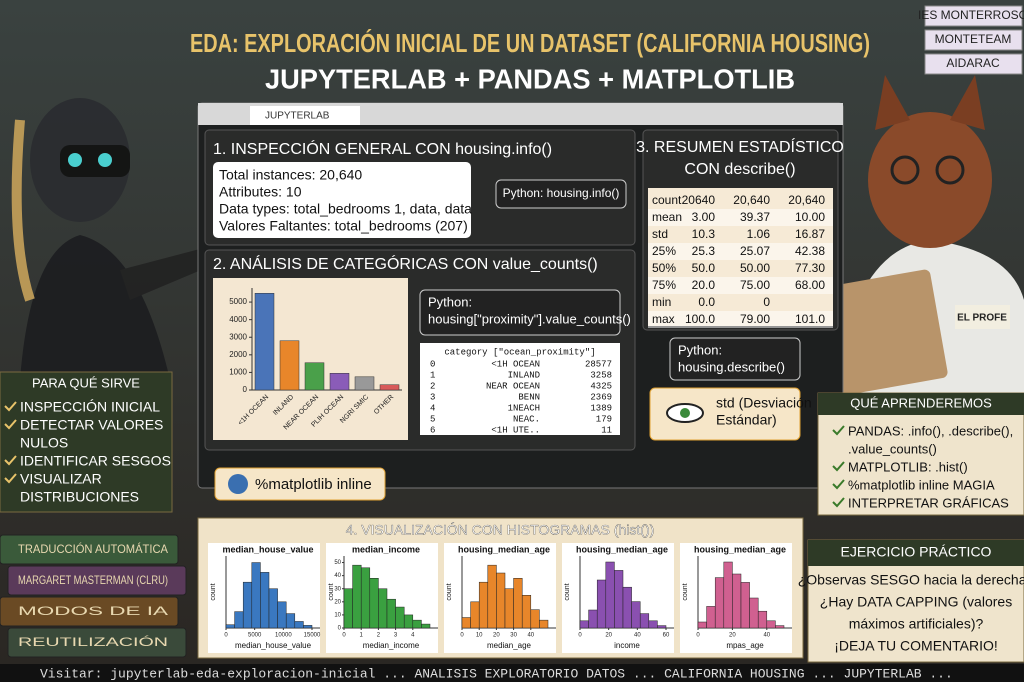 The width and height of the screenshot is (1024, 682). Describe the element at coordinates (755, 268) in the screenshot. I see `table-cell: 50.00` at that location.